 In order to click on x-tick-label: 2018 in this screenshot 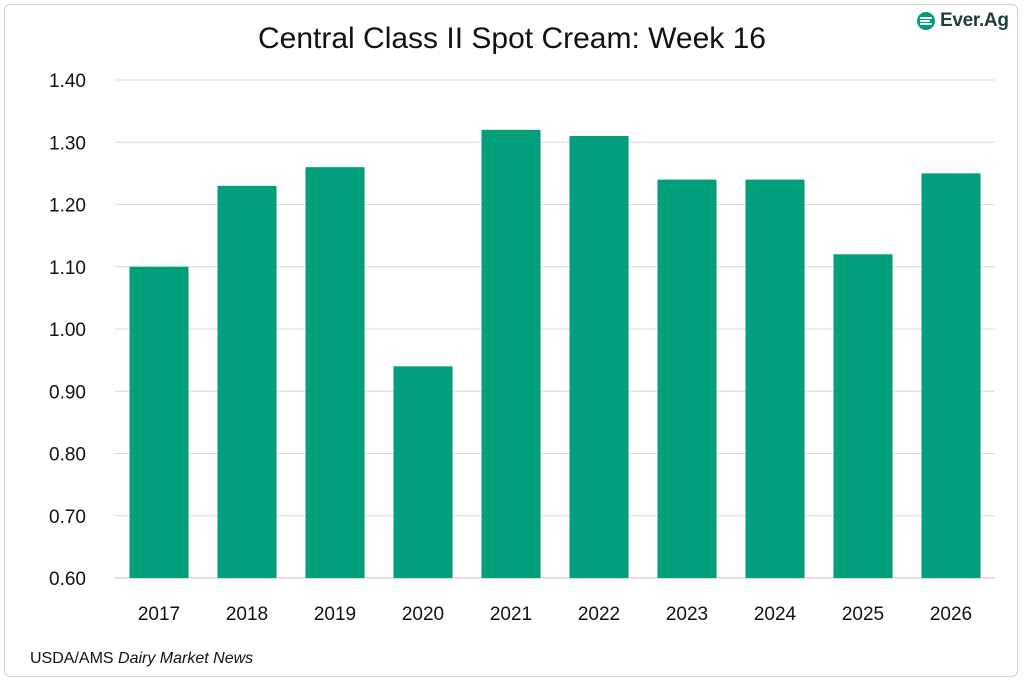, I will do `click(247, 614)`.